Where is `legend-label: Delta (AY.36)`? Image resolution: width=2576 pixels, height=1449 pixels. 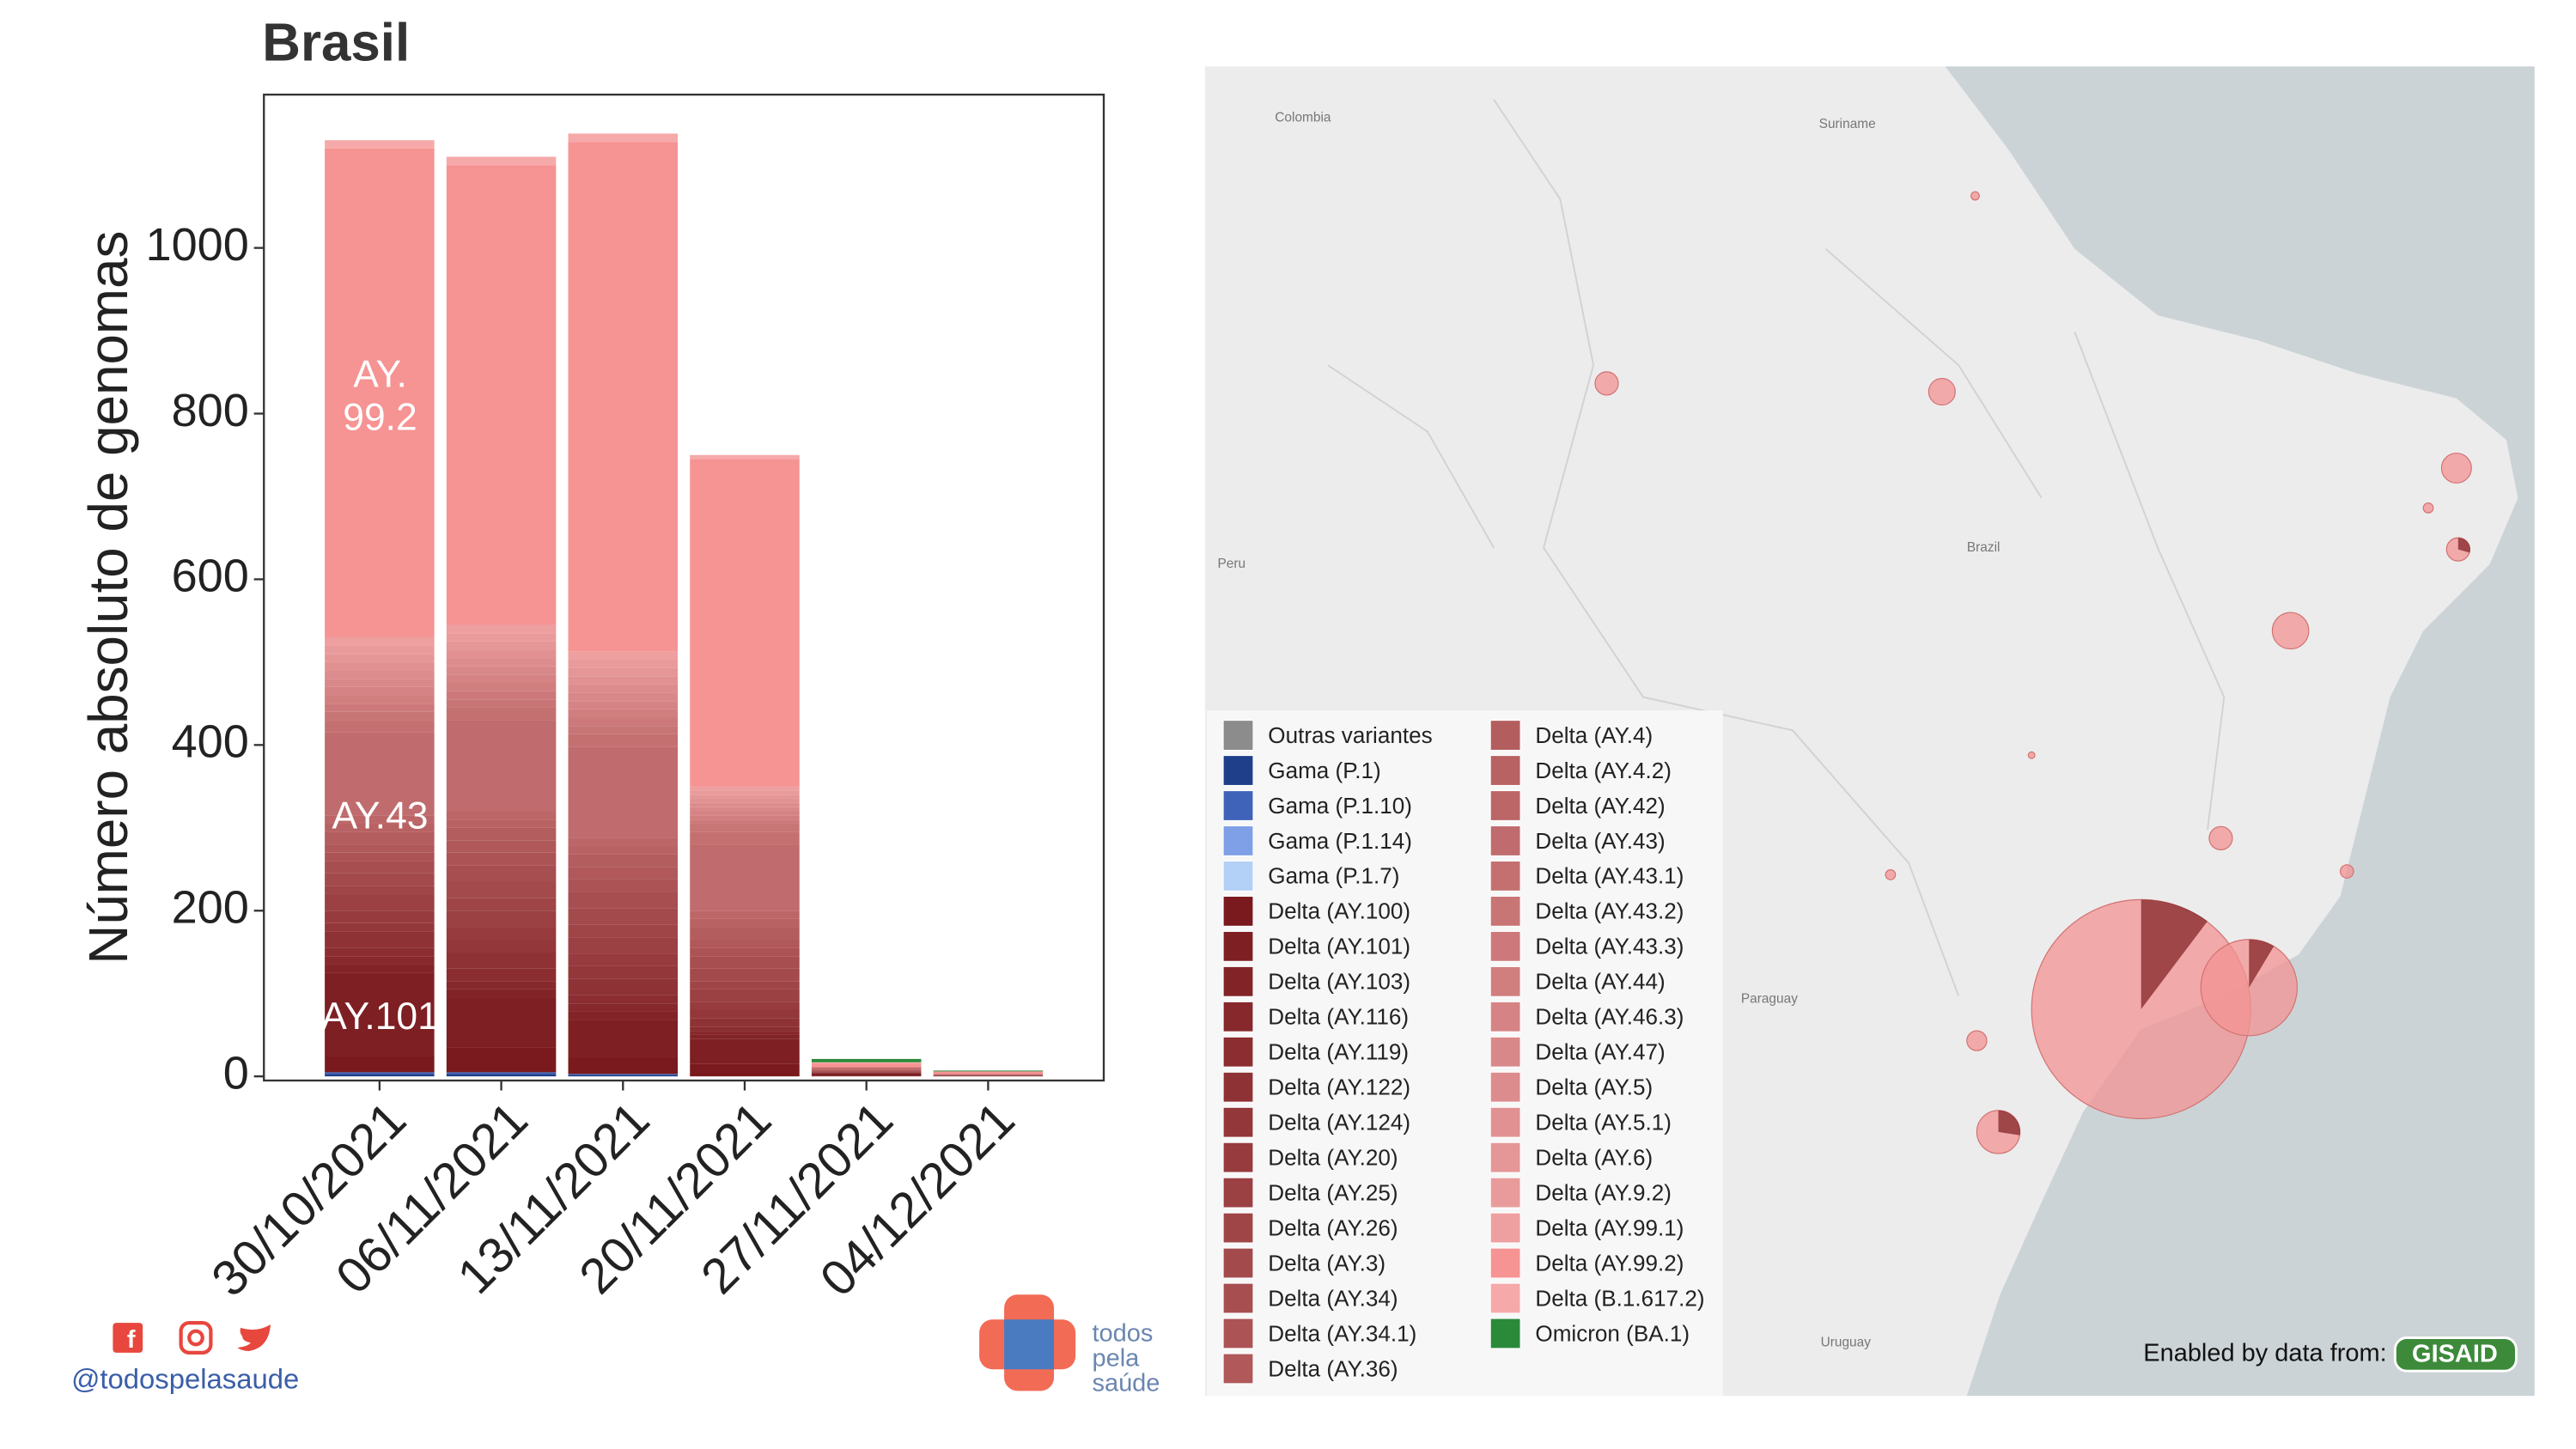 legend-label: Delta (AY.36) is located at coordinates (1333, 1368).